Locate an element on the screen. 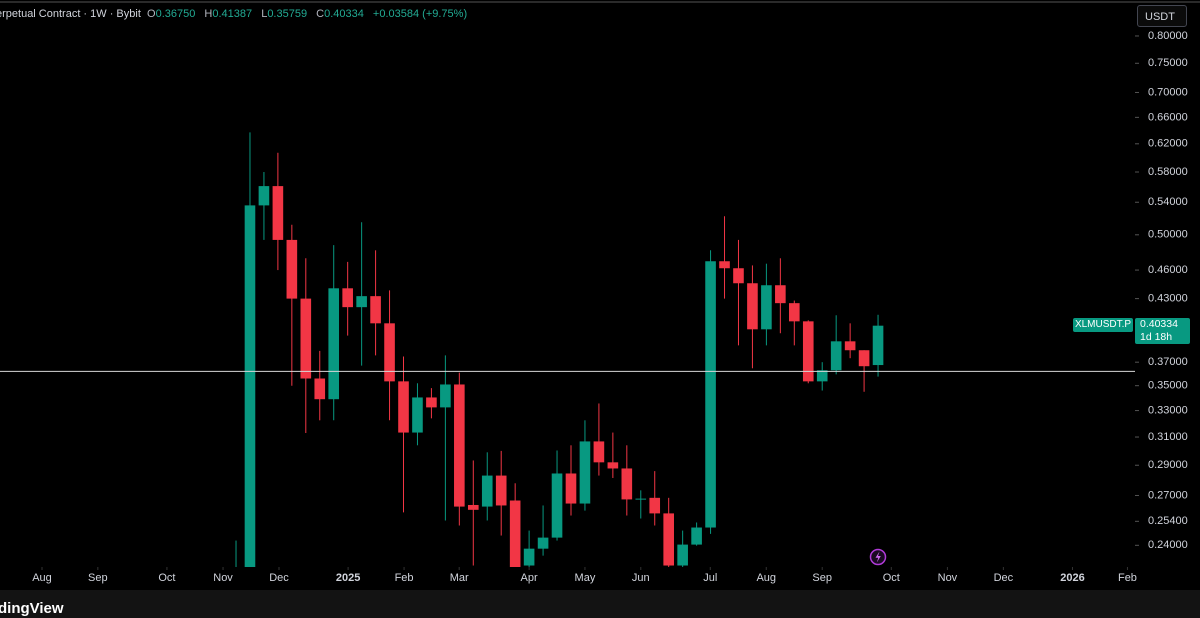 This screenshot has width=1200, height=618. y-tick-label: 0.80000 is located at coordinates (1168, 36).